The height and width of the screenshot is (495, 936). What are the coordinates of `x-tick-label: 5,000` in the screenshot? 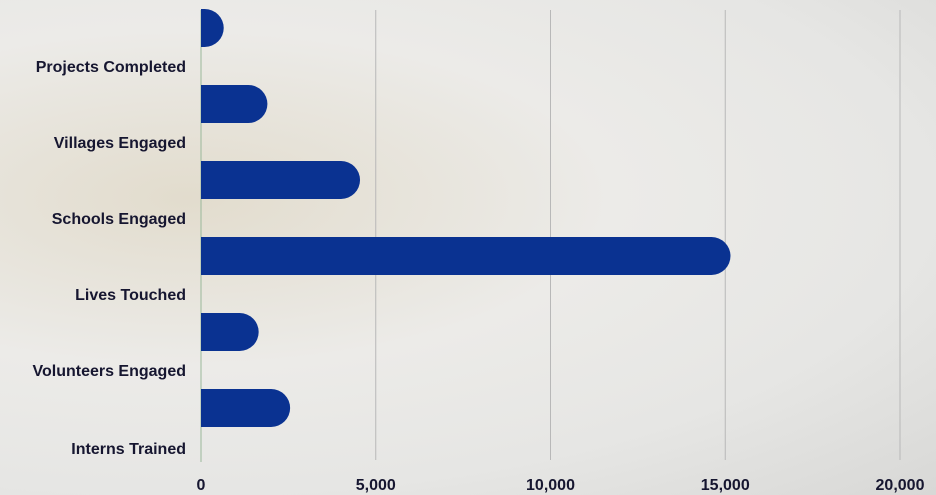 It's located at (376, 485).